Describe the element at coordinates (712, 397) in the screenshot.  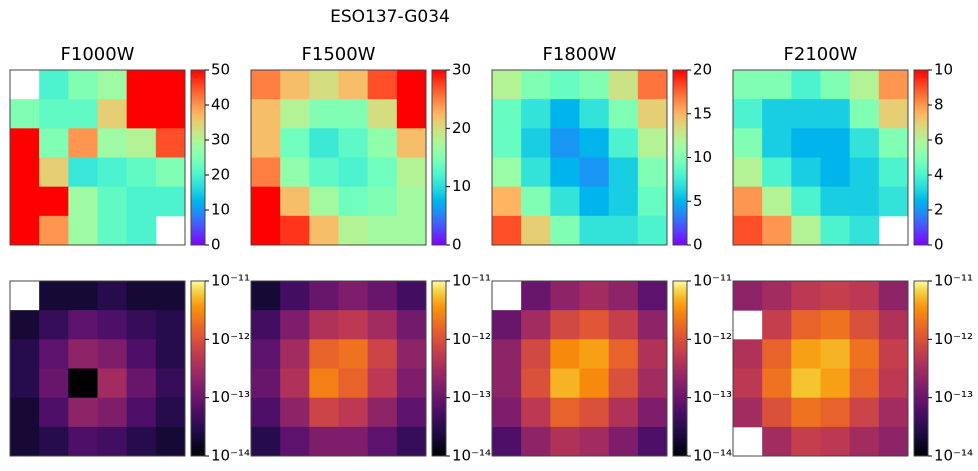
I see `colorbar-tick-label: 10⁻¹³` at that location.